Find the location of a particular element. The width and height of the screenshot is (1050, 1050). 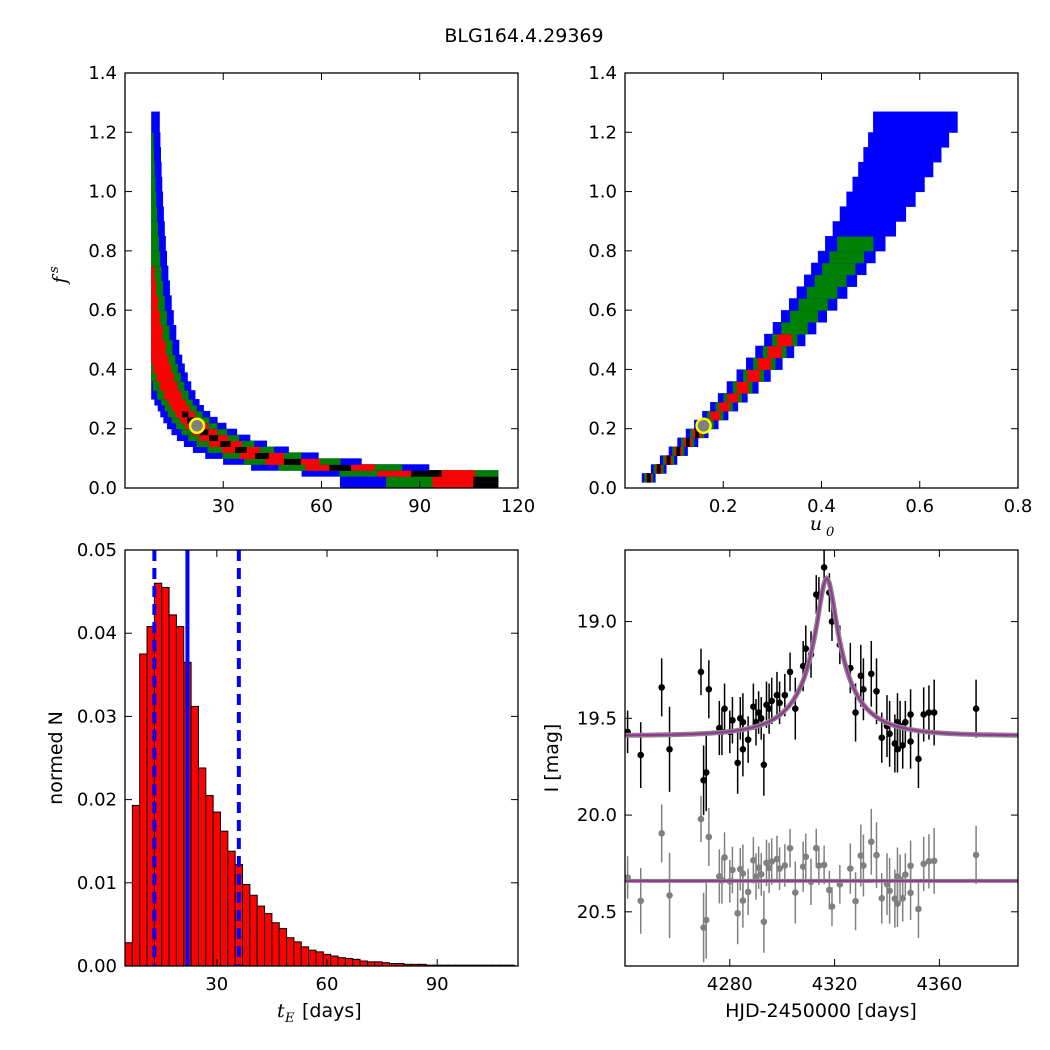

p2-ytick-label: 0.04 is located at coordinates (97, 633).